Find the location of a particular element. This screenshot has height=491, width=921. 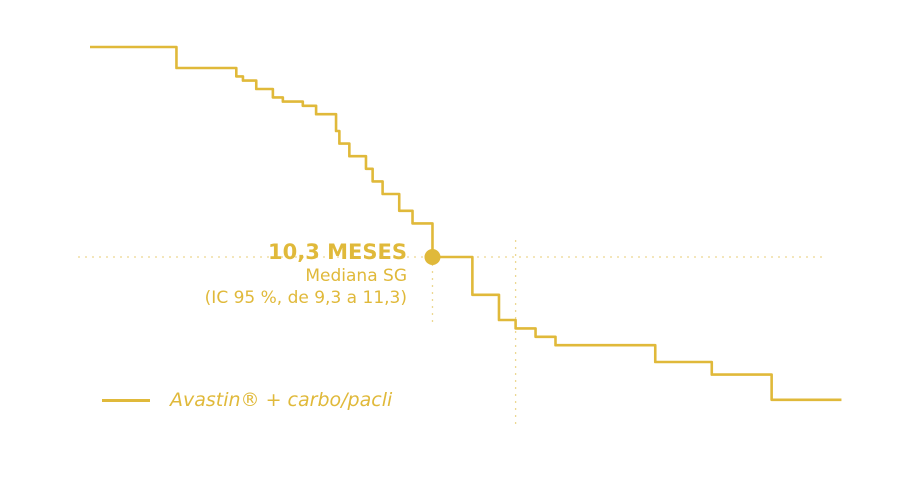

median-caption-label: Mediana SG is located at coordinates (356, 276).